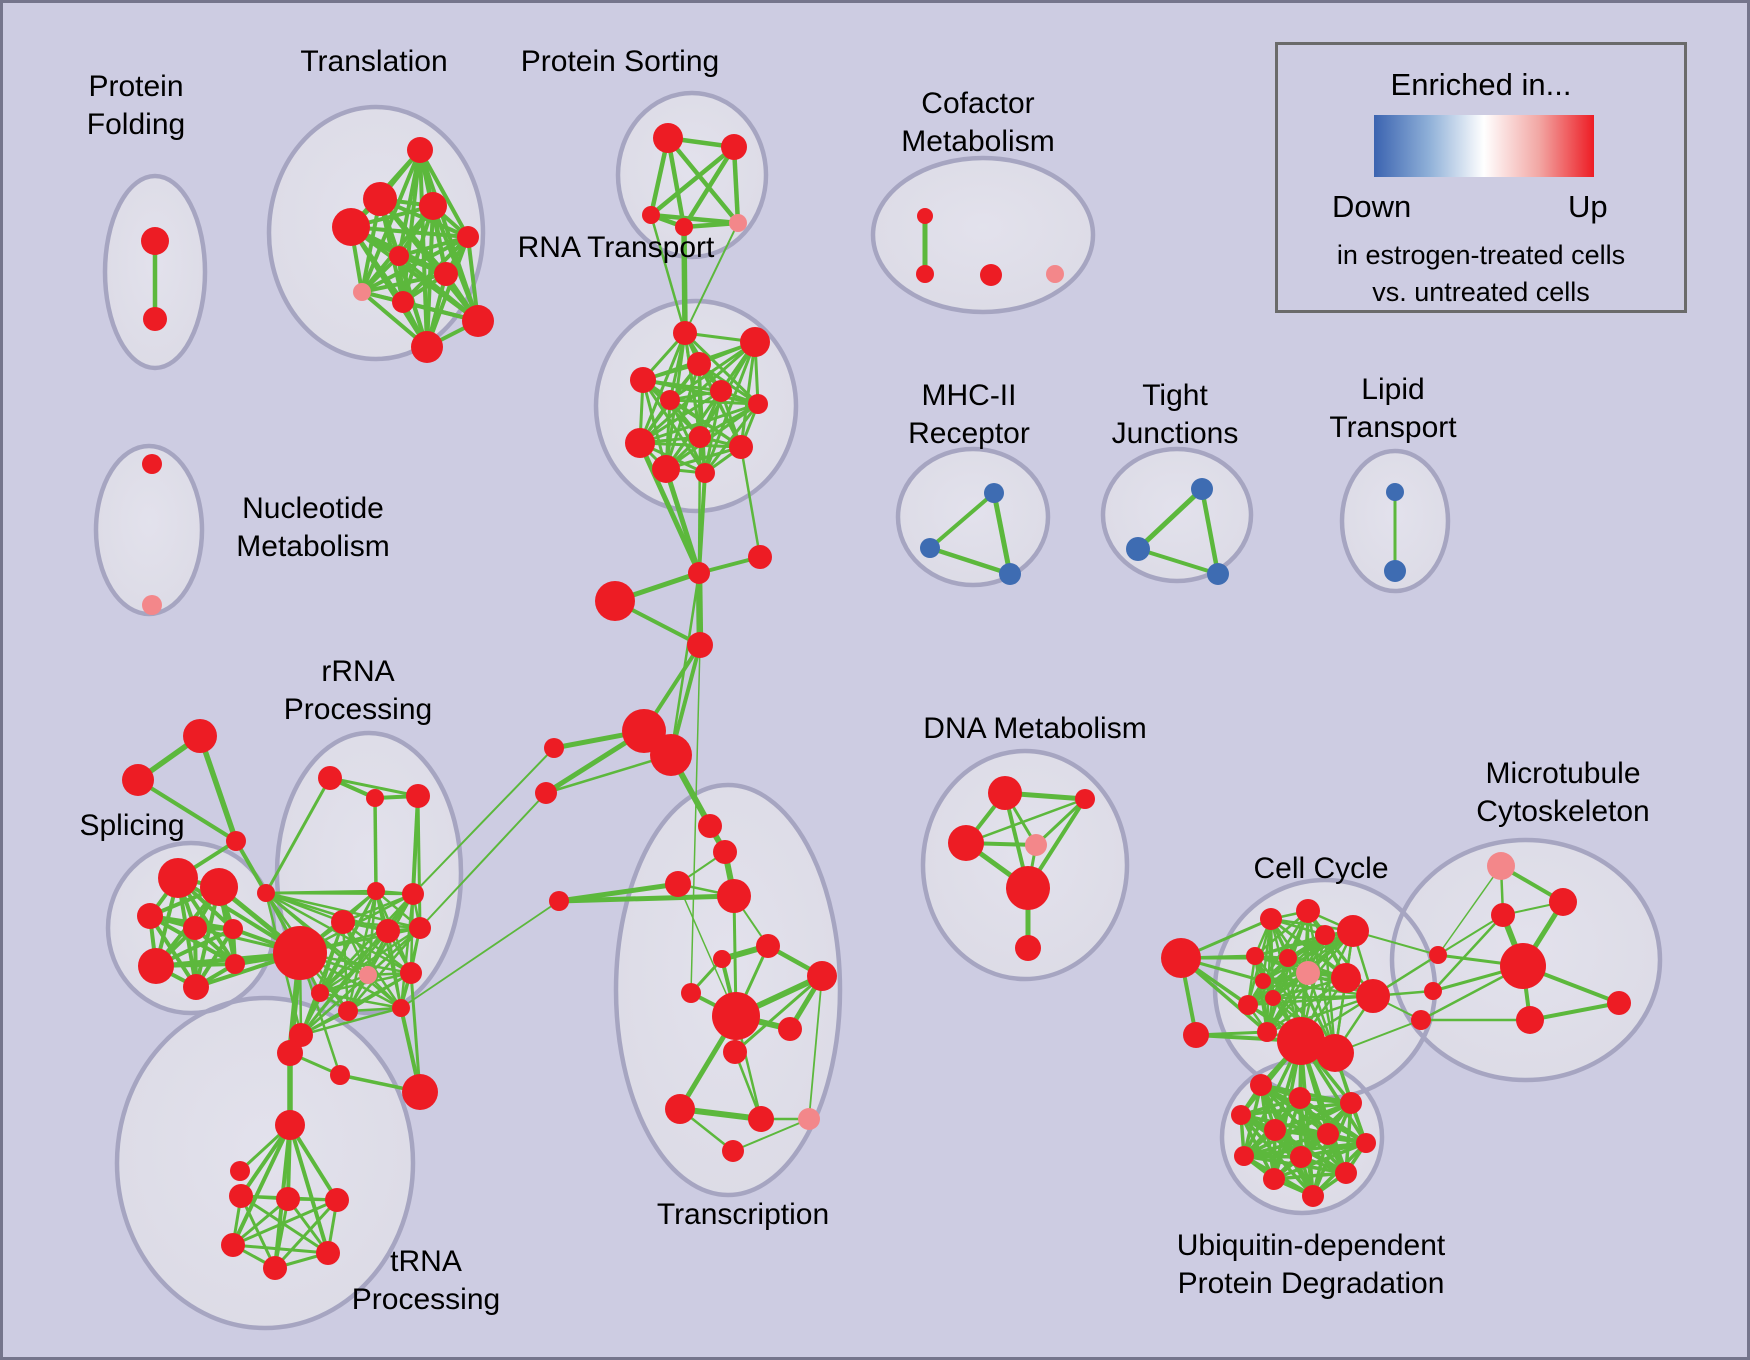 The image size is (1750, 1360). Describe the element at coordinates (758, 404) in the screenshot. I see `node-r7` at that location.